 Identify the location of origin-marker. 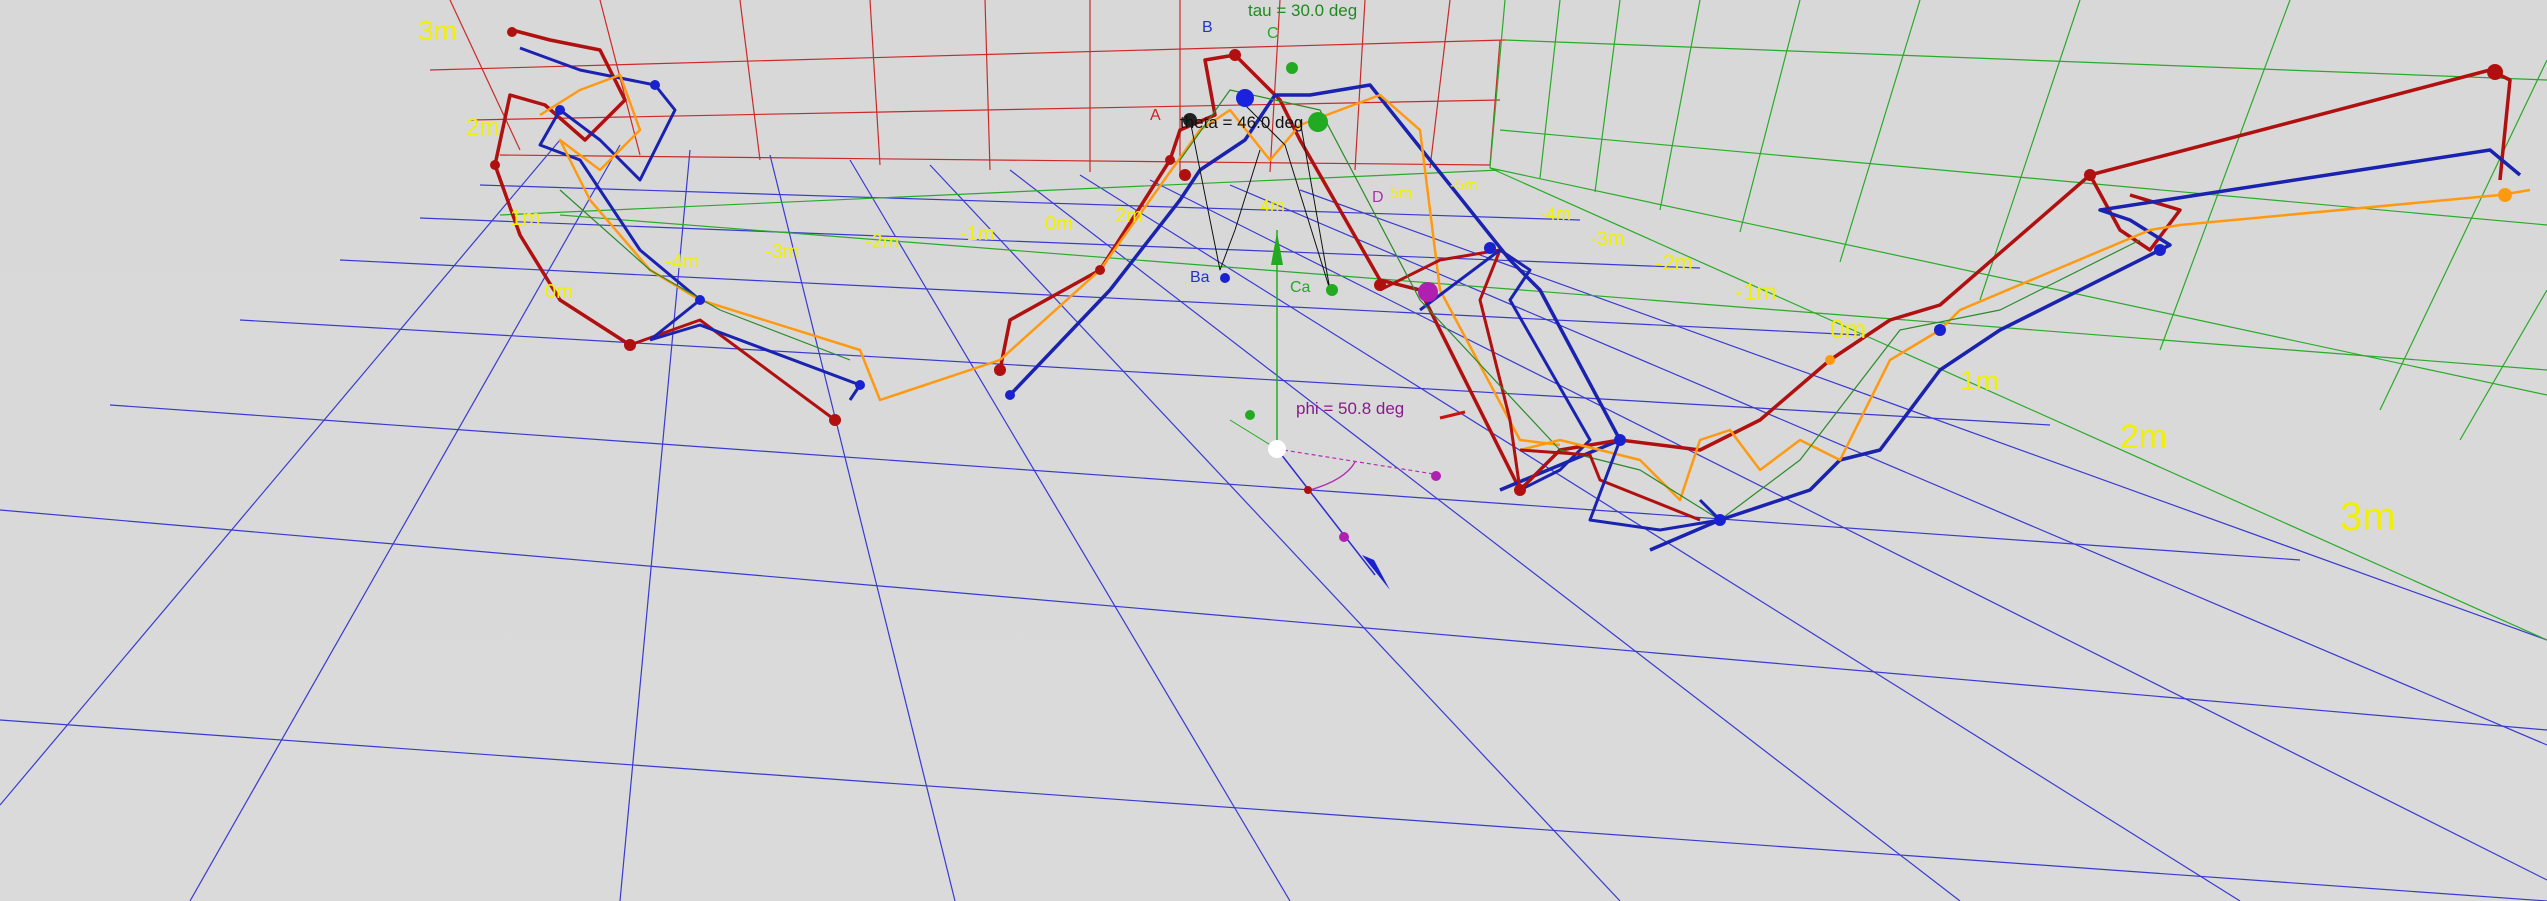
(1277, 449).